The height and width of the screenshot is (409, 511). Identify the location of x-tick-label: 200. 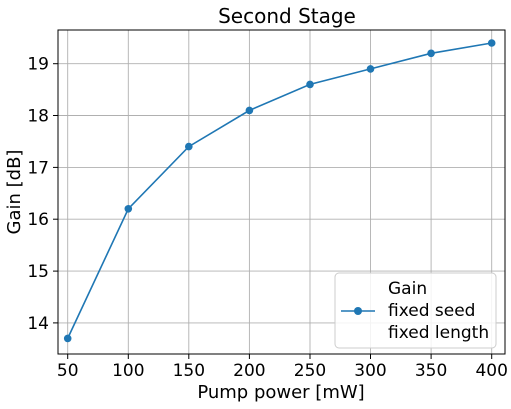
(249, 371).